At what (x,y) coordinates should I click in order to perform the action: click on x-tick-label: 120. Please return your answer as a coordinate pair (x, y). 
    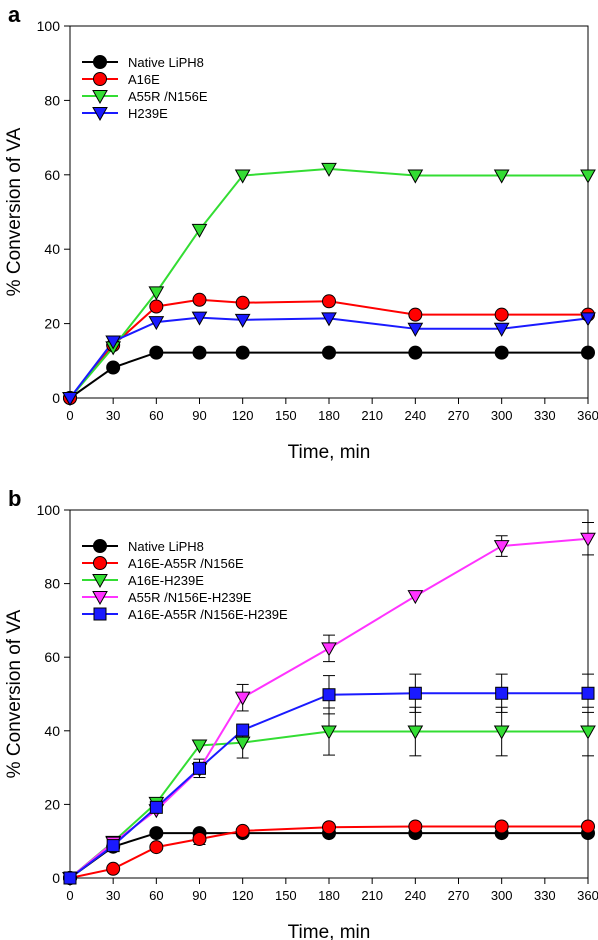
    Looking at the image, I should click on (243, 415).